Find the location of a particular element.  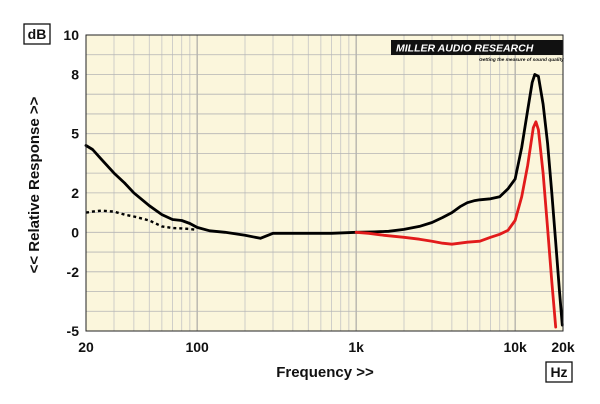

y-tick-label: 8 is located at coordinates (75, 74).